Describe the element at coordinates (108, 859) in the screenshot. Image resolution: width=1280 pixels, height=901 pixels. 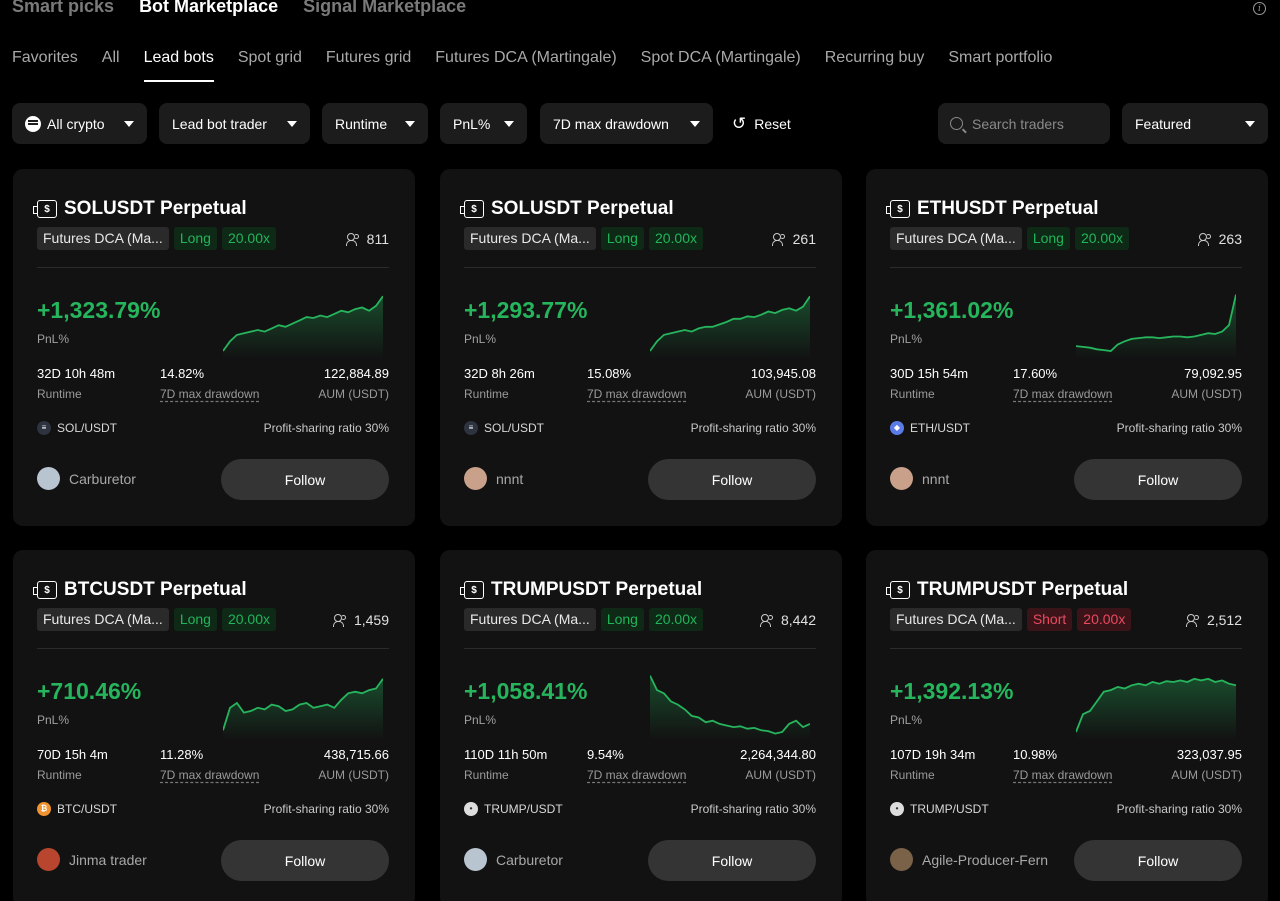
I see `trader-name: Jinma trader` at that location.